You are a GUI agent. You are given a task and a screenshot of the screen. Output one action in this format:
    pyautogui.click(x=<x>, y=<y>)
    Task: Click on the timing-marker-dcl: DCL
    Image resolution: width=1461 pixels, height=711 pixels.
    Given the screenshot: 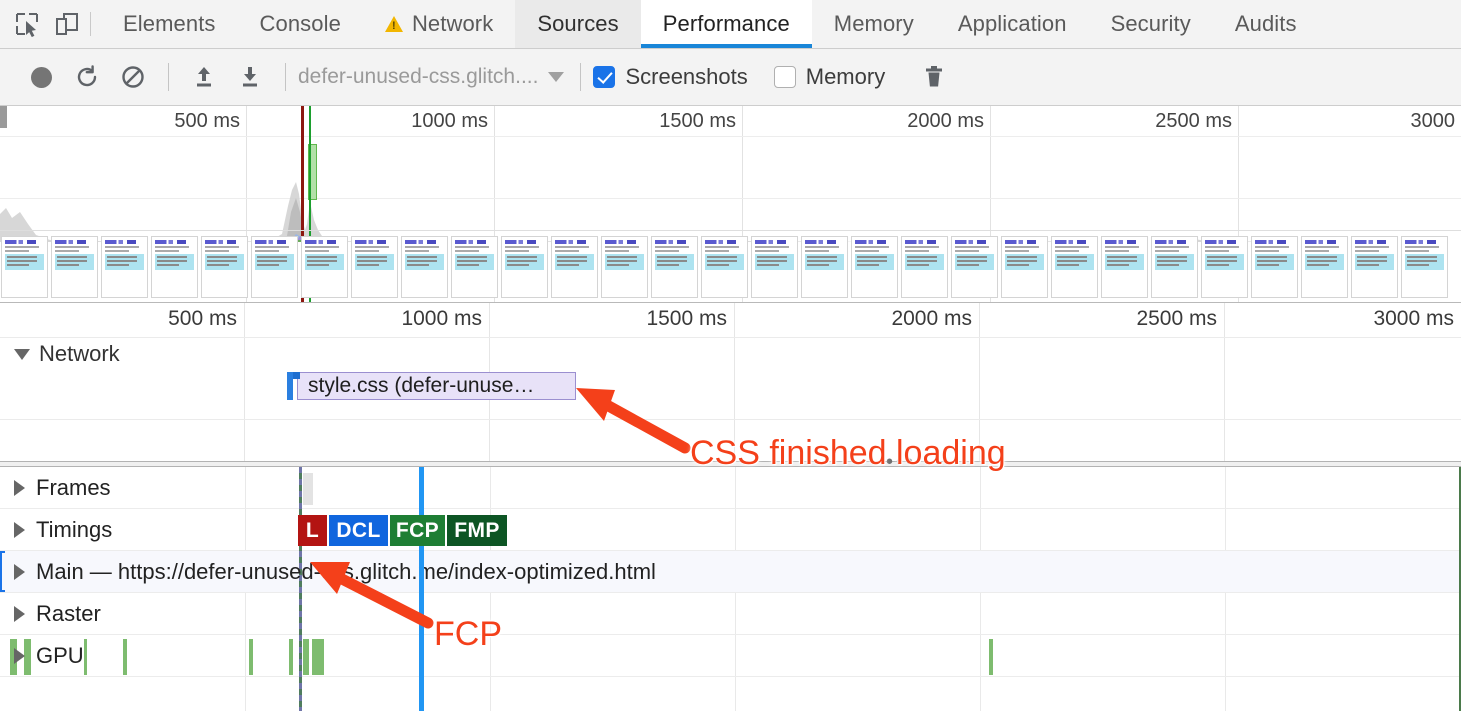 What is the action you would take?
    pyautogui.click(x=358, y=530)
    